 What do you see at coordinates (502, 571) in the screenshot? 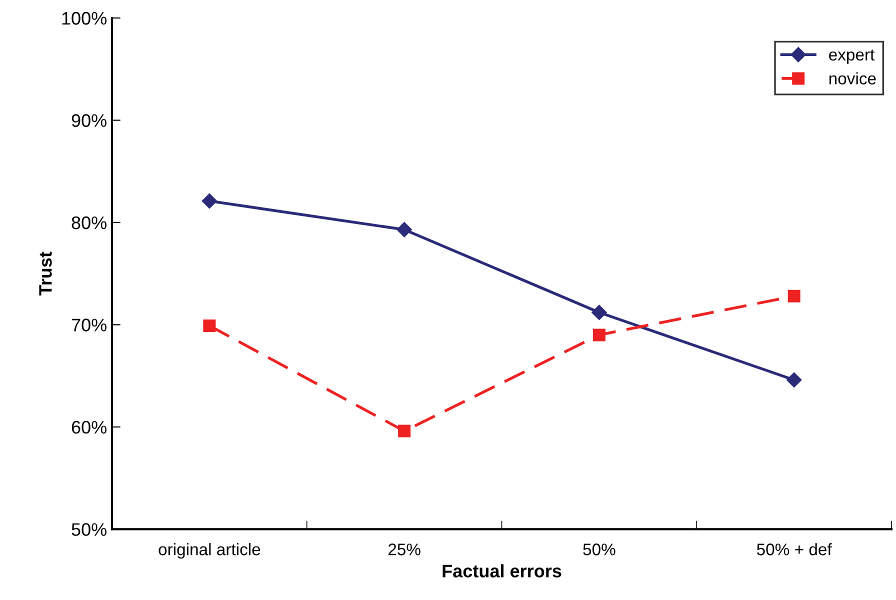
I see `x-axis-title: Factual errors` at bounding box center [502, 571].